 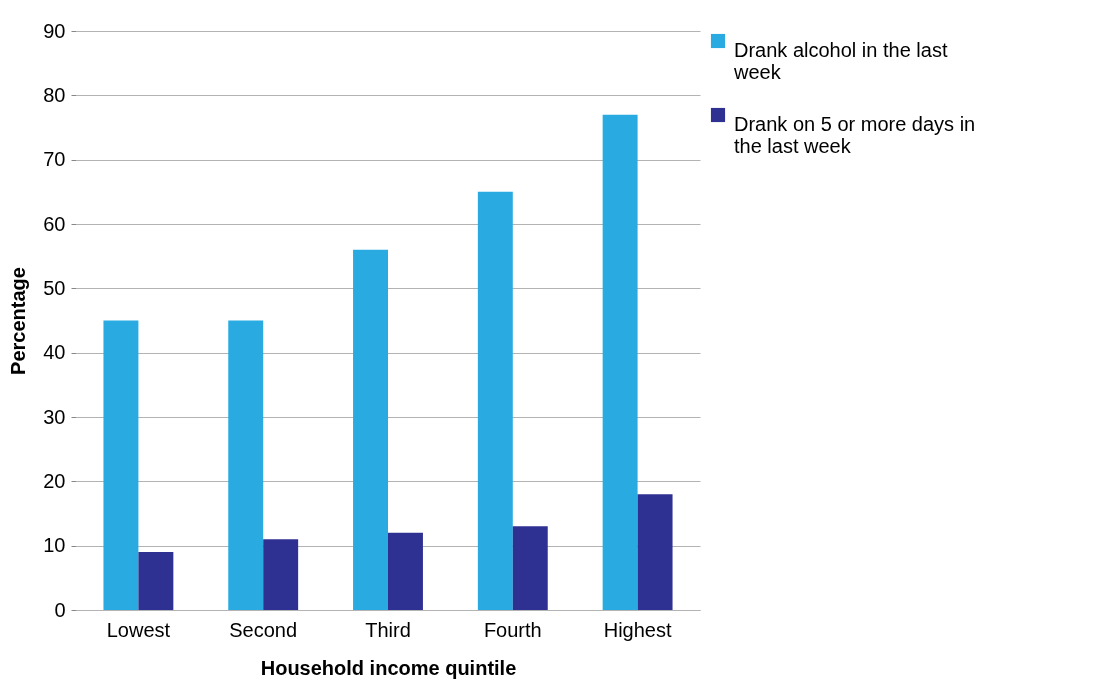 I want to click on legend-label: Drank alcohol in the last week, so click(x=840, y=61).